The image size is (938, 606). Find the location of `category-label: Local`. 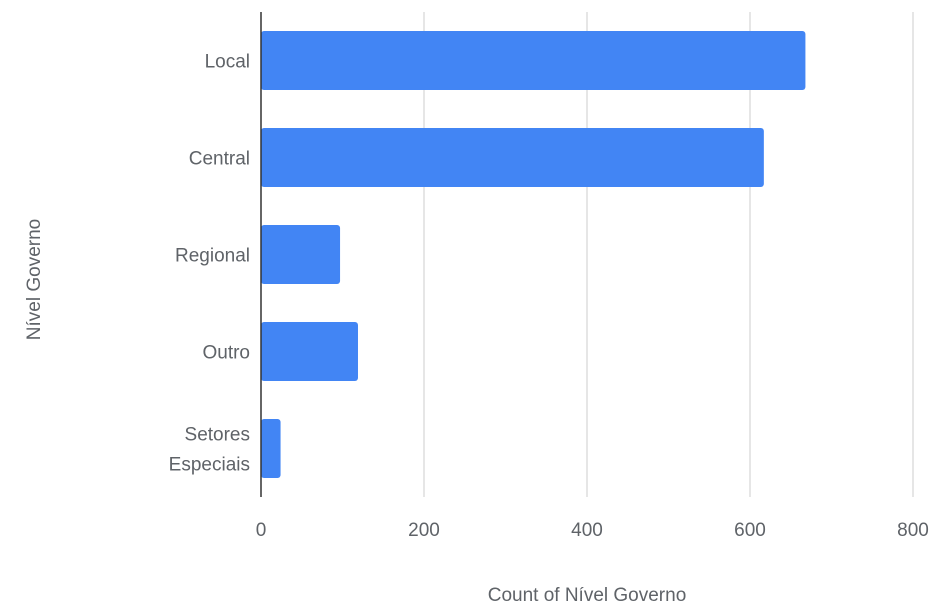

category-label: Local is located at coordinates (227, 62).